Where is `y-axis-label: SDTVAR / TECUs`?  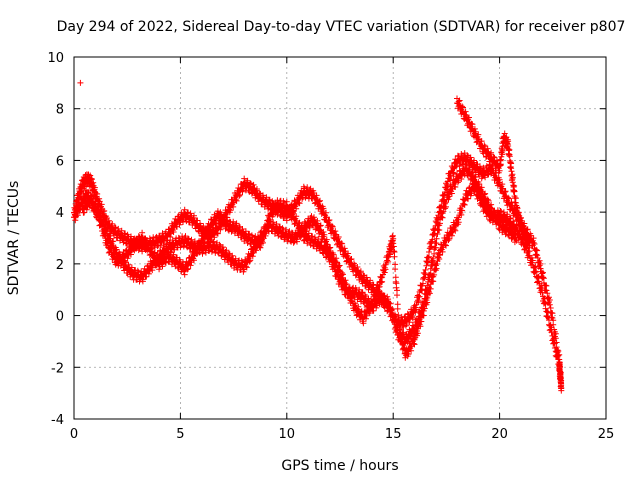
y-axis-label: SDTVAR / TECUs is located at coordinates (14, 238).